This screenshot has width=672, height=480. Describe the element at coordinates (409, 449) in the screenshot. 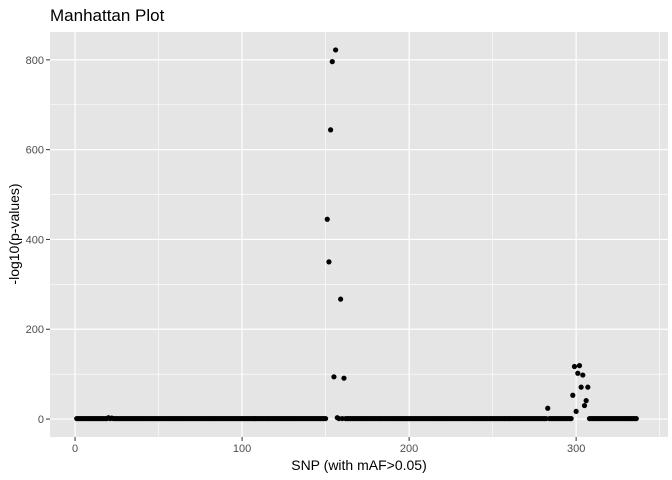

I see `x-tick-label: 200` at that location.